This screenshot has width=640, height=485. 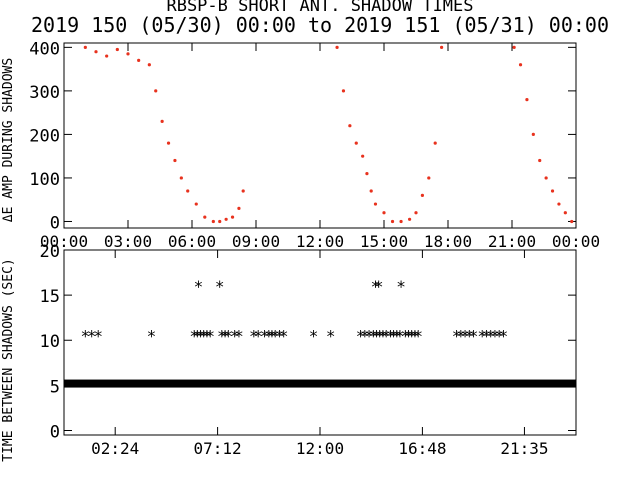 What do you see at coordinates (44, 180) in the screenshot?
I see `top-y-tick-label: 100` at bounding box center [44, 180].